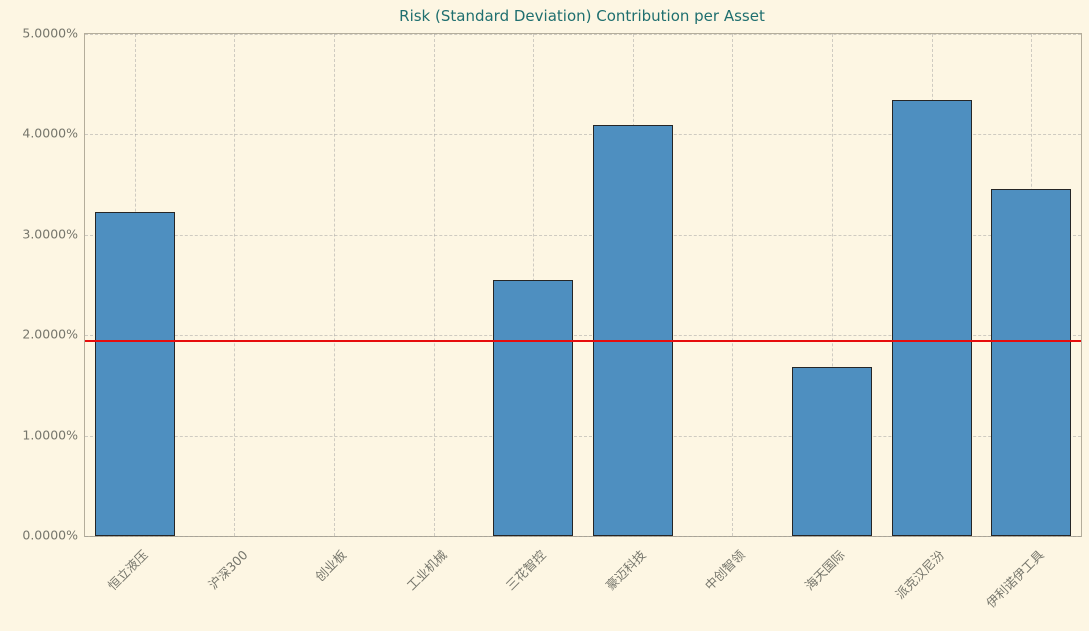 The image size is (1089, 631). What do you see at coordinates (331, 566) in the screenshot?
I see `x-tick-label: 创业板` at bounding box center [331, 566].